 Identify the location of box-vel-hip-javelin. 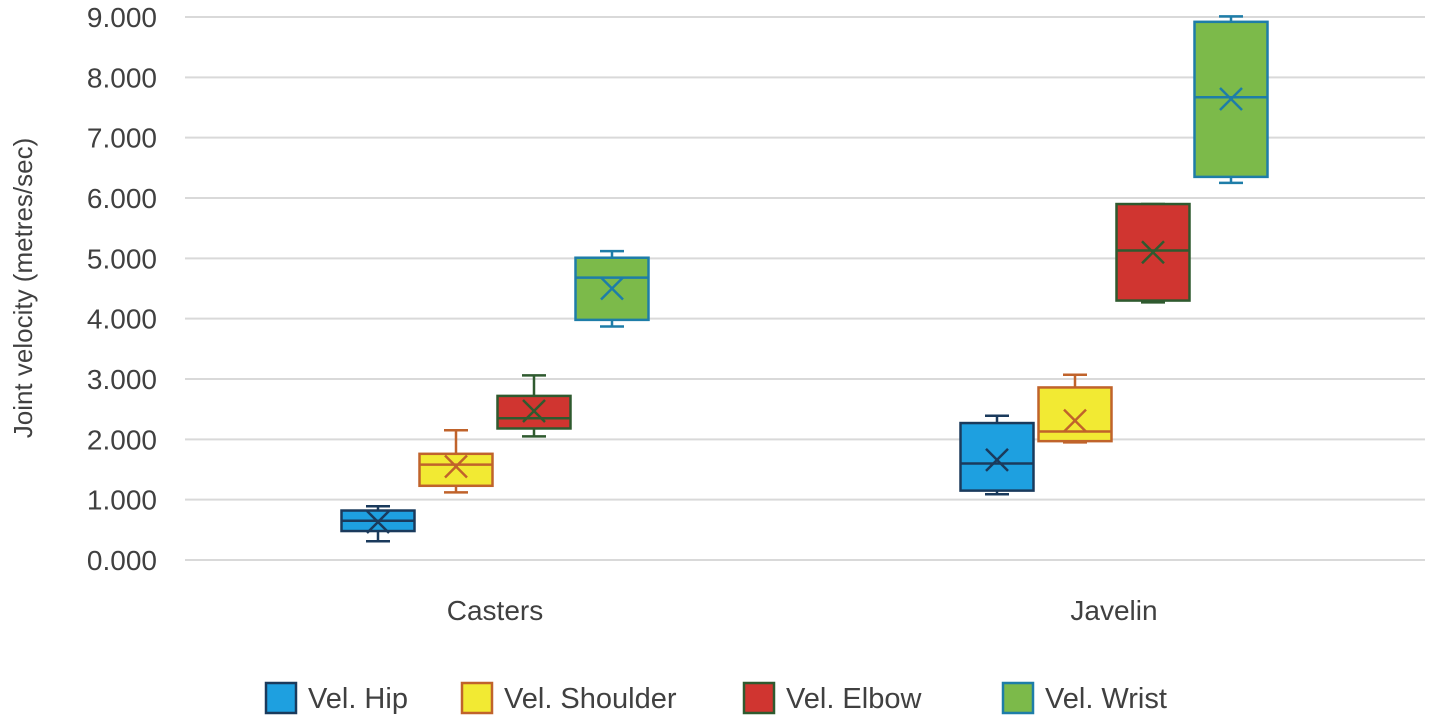
(997, 455).